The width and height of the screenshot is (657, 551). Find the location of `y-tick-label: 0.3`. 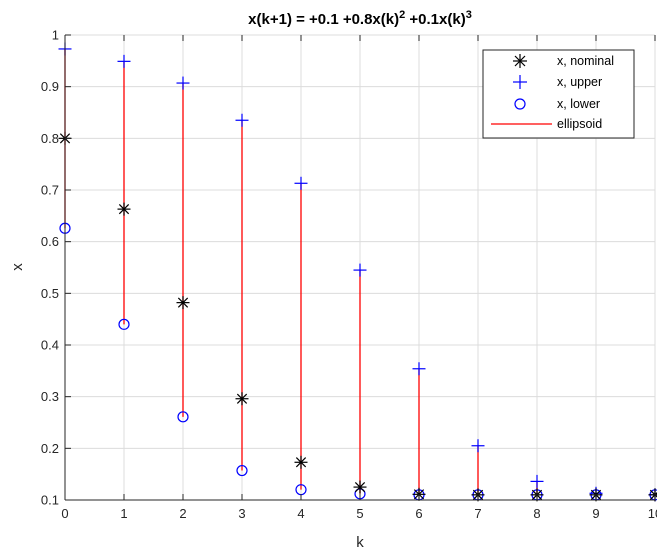

y-tick-label: 0.3 is located at coordinates (50, 396).